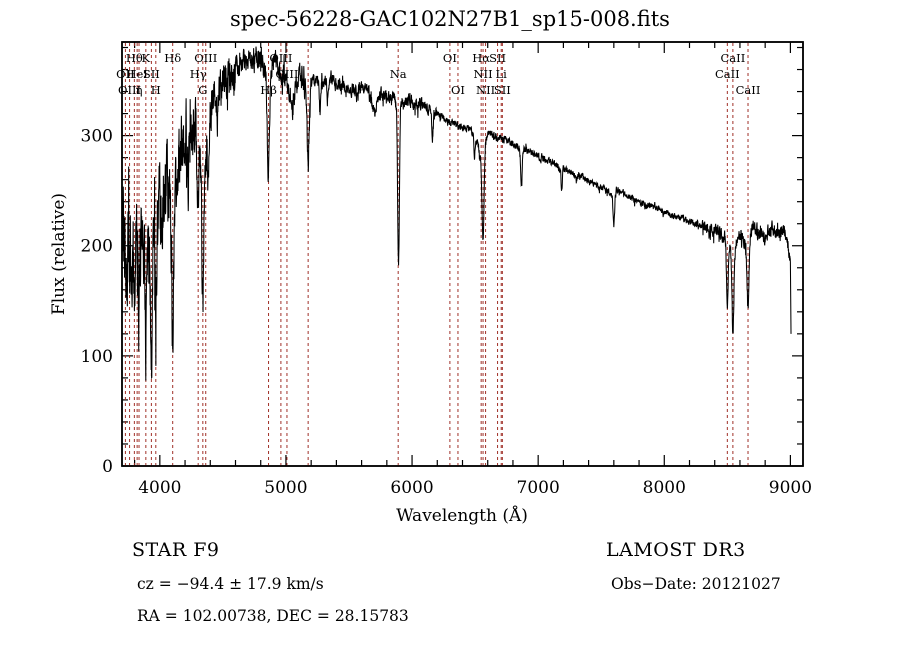 The width and height of the screenshot is (900, 649). What do you see at coordinates (411, 488) in the screenshot?
I see `x-tick-label: 6000` at bounding box center [411, 488].